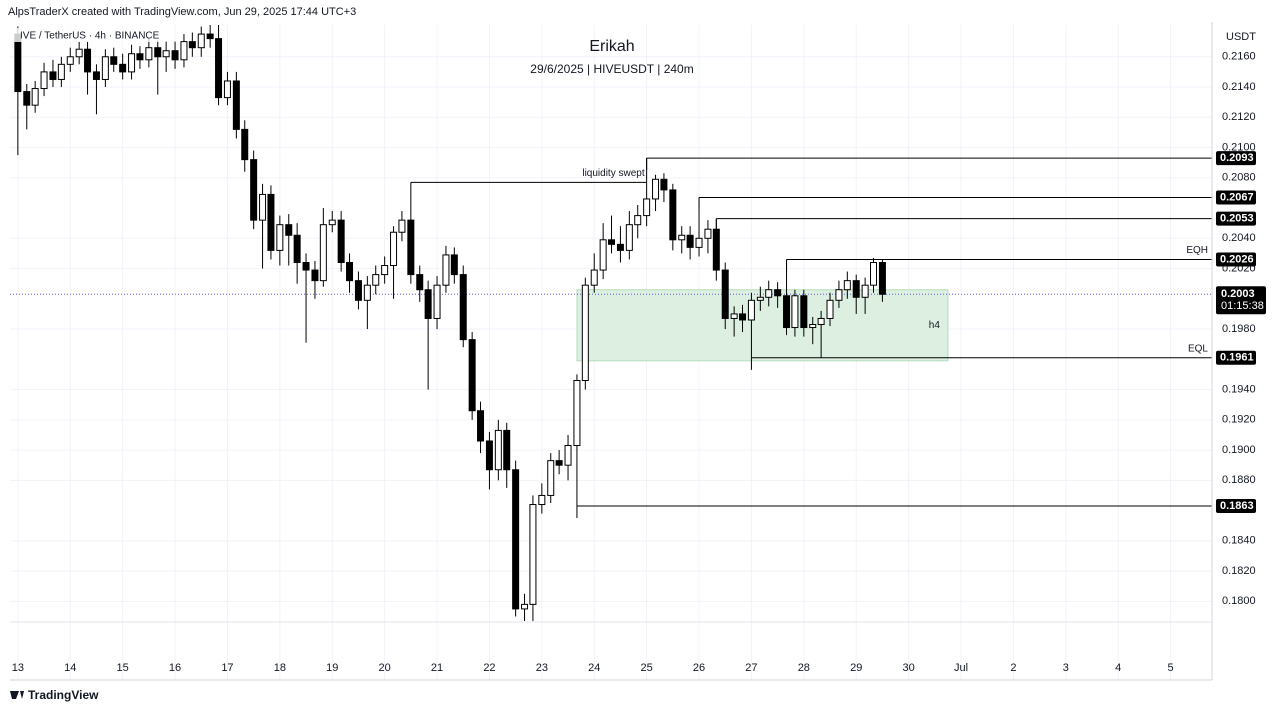 The height and width of the screenshot is (716, 1280). I want to click on y-tick-label: 0.2100, so click(1239, 147).